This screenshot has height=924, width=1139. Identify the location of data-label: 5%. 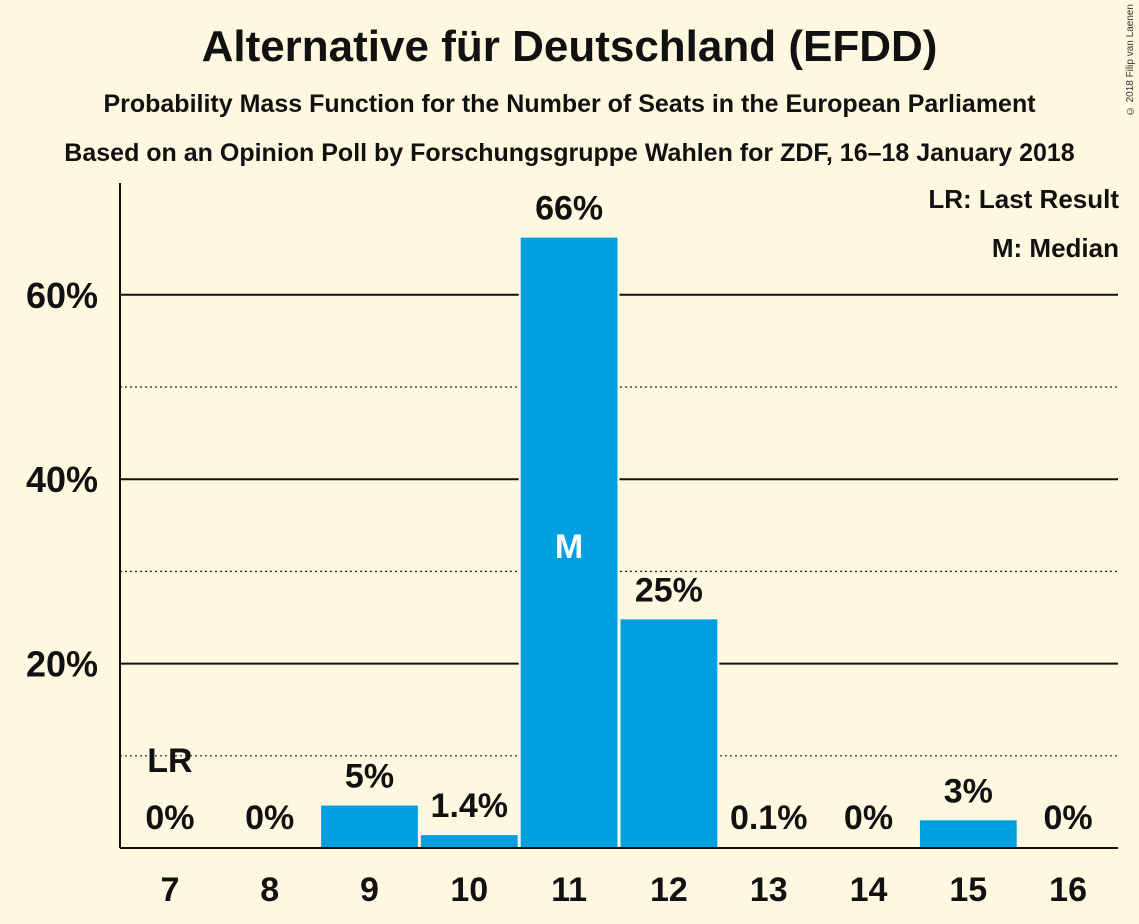
(369, 777).